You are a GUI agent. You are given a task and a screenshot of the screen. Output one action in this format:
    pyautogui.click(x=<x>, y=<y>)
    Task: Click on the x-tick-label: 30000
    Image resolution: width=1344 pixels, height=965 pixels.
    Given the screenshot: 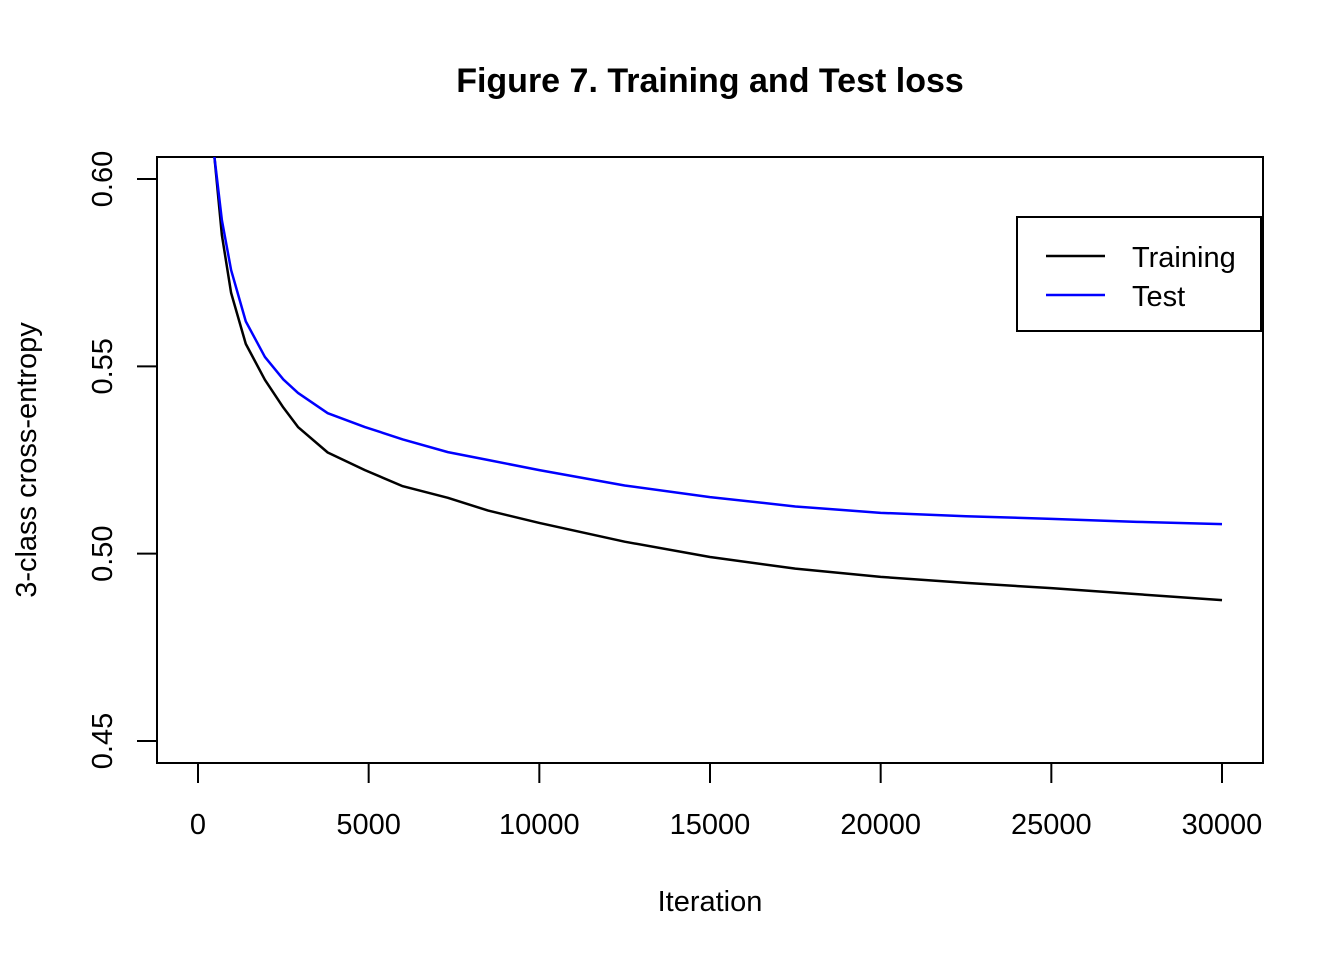 What is the action you would take?
    pyautogui.click(x=1222, y=825)
    